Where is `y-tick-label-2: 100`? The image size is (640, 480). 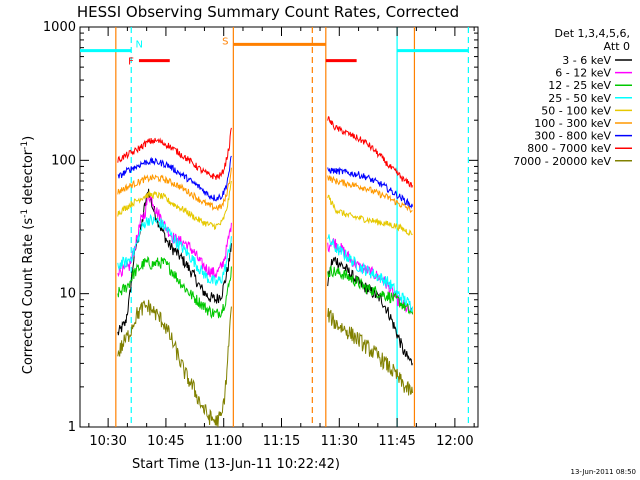 y-tick-label-2: 100 is located at coordinates (63, 160).